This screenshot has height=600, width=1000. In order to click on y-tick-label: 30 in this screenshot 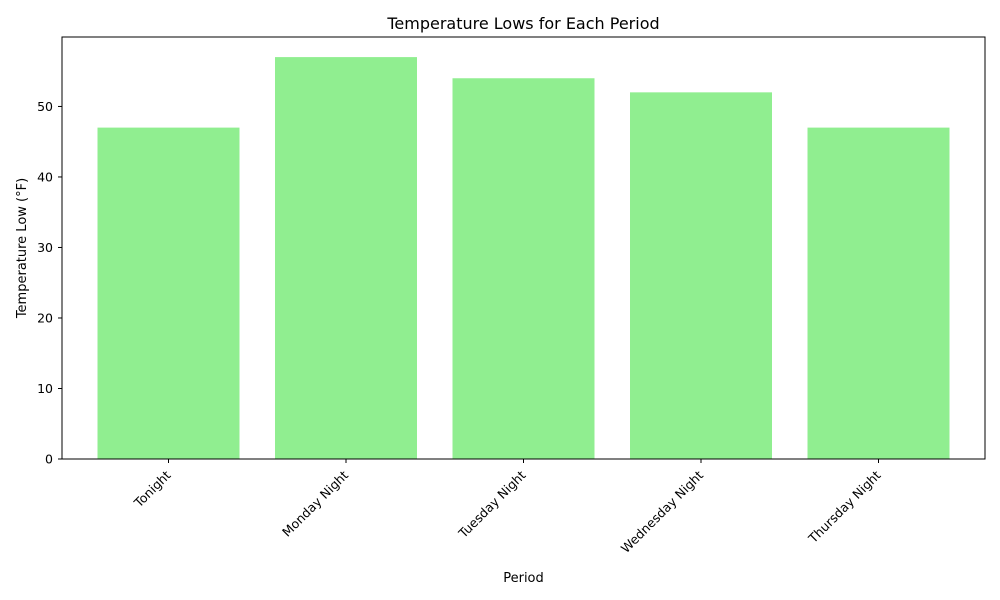, I will do `click(45, 247)`.